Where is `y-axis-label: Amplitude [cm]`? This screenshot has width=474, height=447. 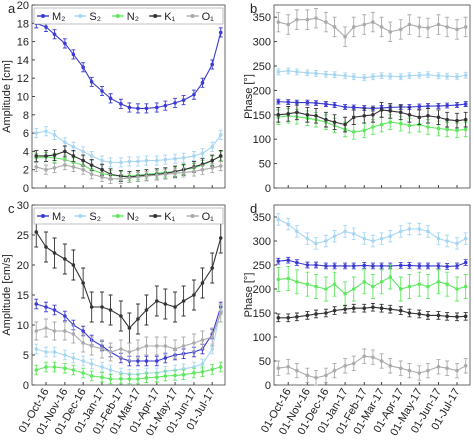 y-axis-label: Amplitude [cm] is located at coordinates (7, 96).